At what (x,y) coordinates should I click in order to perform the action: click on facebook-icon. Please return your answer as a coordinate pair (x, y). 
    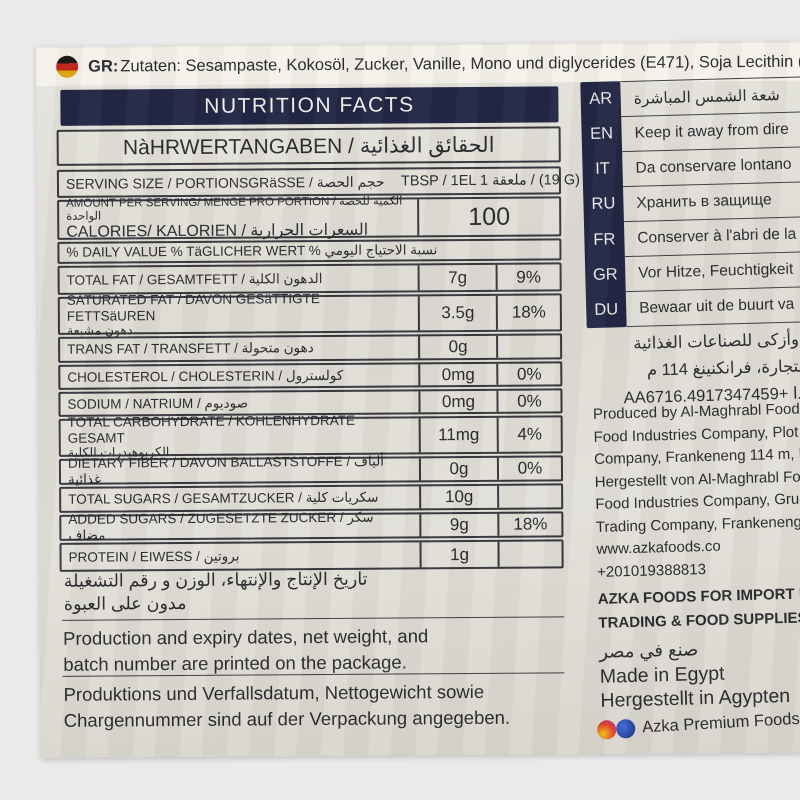
    Looking at the image, I should click on (625, 728).